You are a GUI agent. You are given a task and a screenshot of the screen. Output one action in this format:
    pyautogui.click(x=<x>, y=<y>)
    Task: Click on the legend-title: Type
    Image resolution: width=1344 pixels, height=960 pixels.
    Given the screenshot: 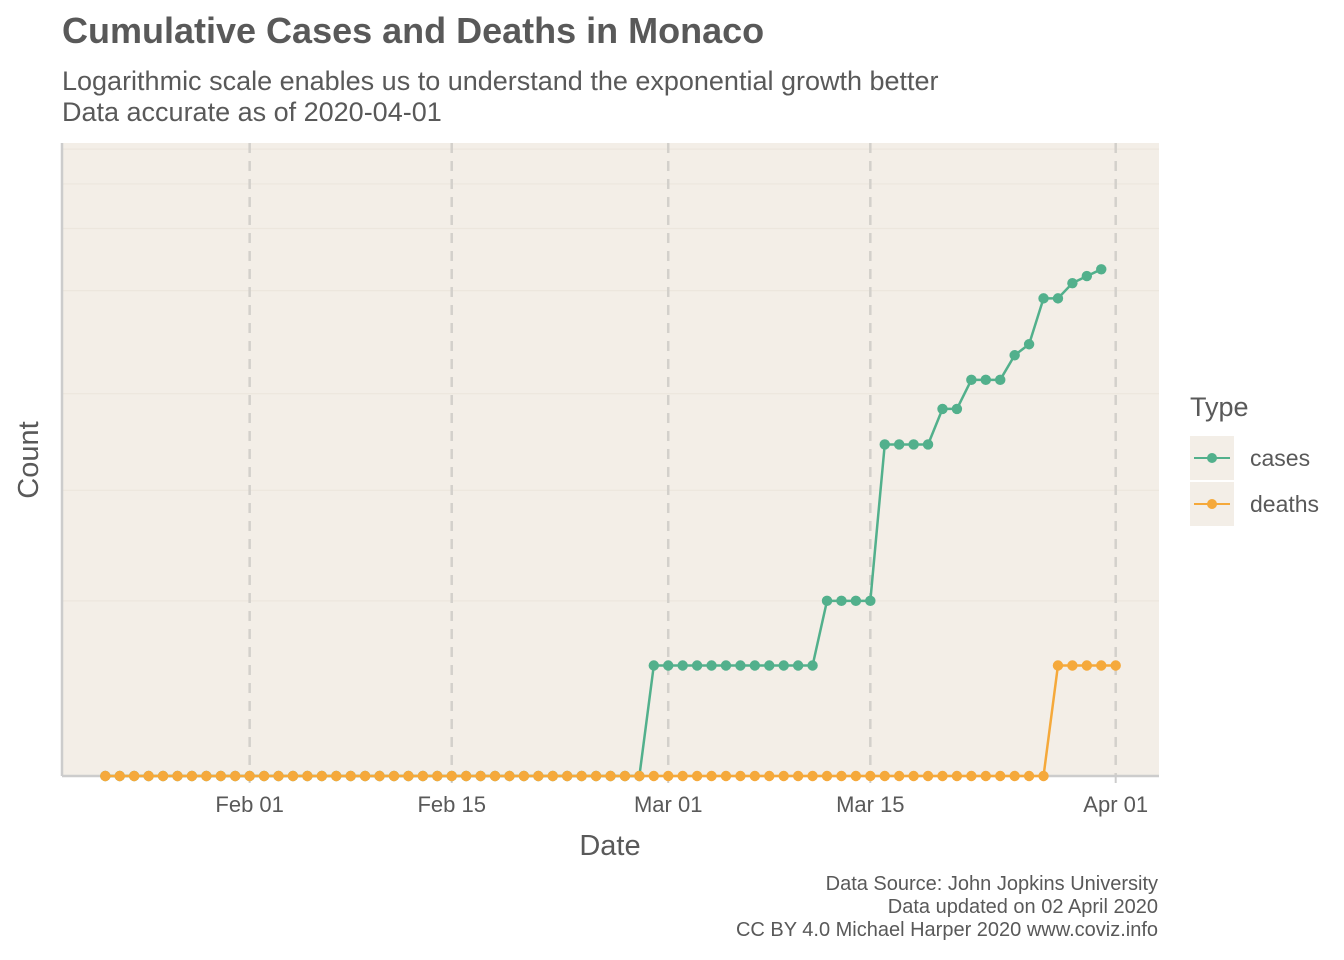 What is the action you would take?
    pyautogui.click(x=1219, y=407)
    